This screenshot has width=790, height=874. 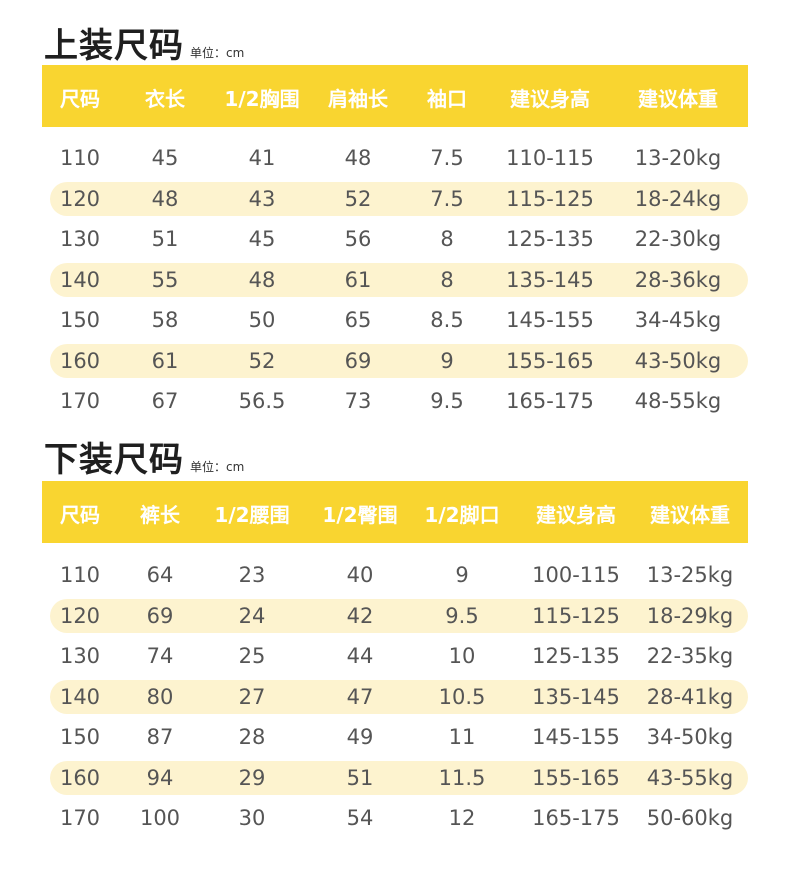 What do you see at coordinates (160, 818) in the screenshot?
I see `table-cell: 100` at bounding box center [160, 818].